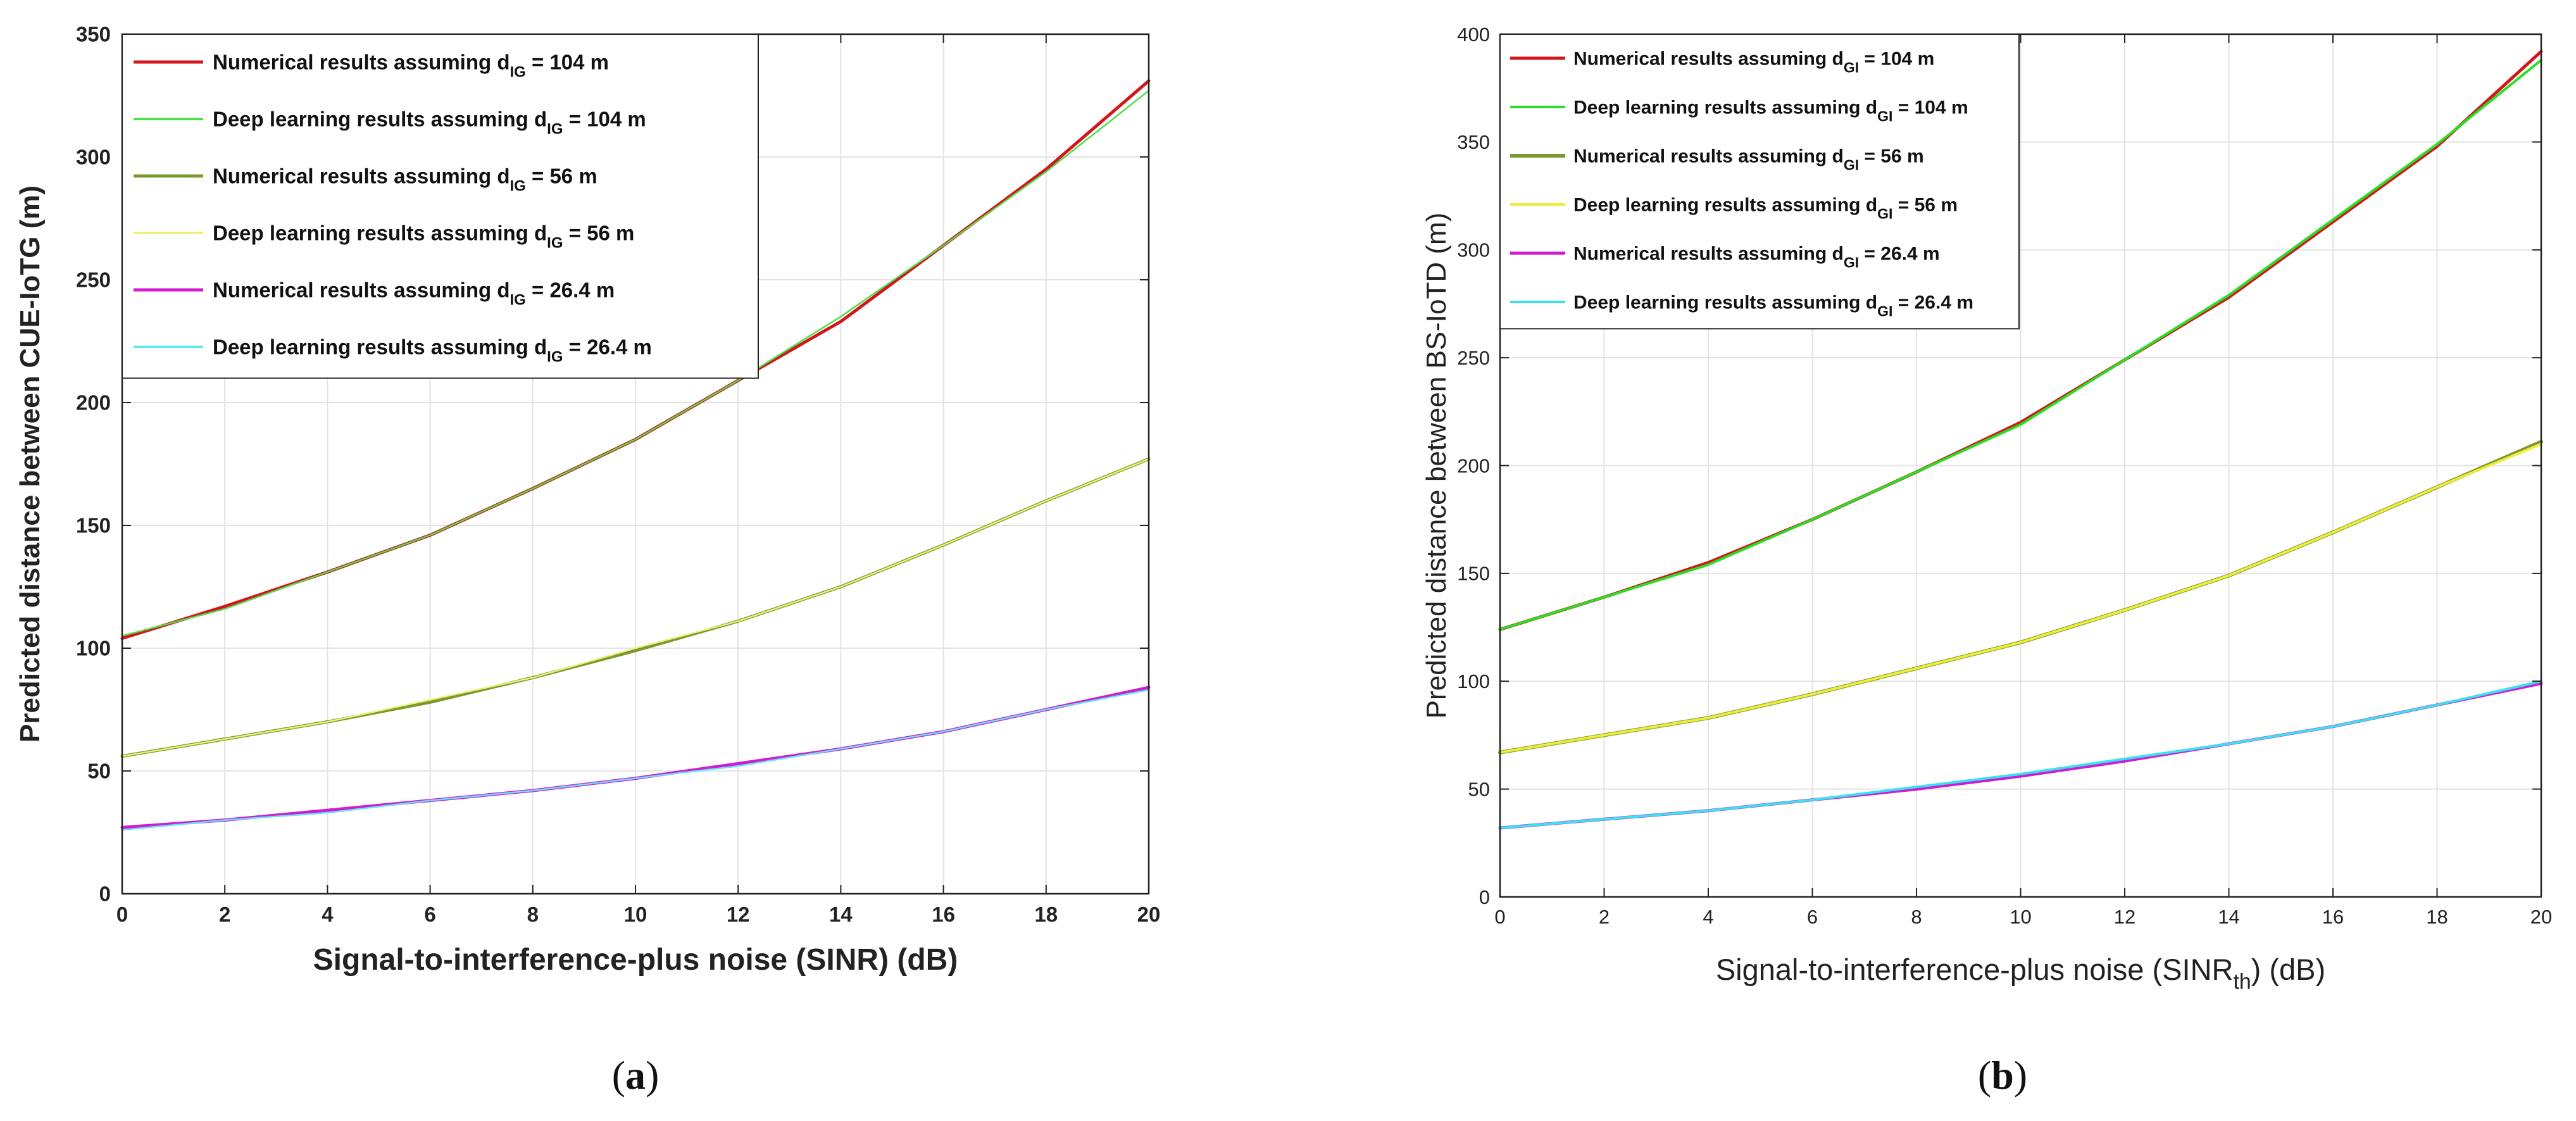 The height and width of the screenshot is (1121, 2576). I want to click on x-tick-label: 8, so click(533, 914).